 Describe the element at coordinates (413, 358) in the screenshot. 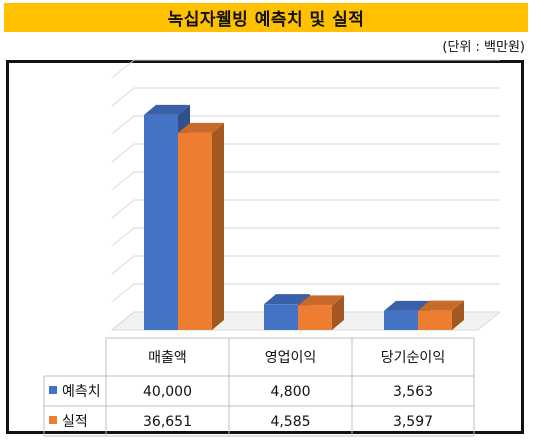

I see `category-label: 당기순이익` at that location.